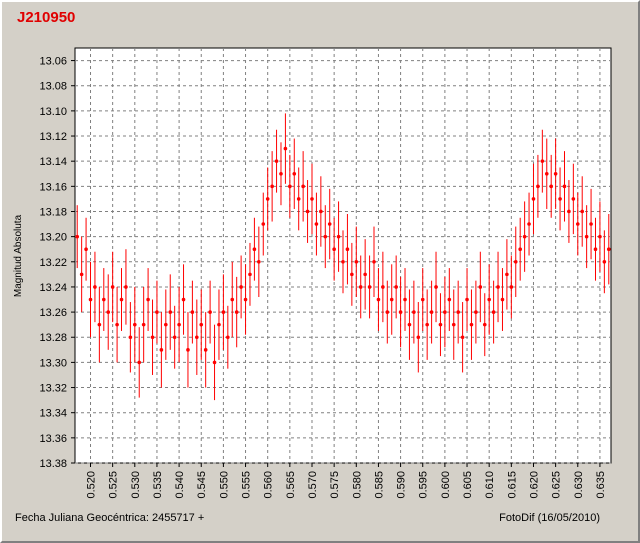 The width and height of the screenshot is (640, 543). Describe the element at coordinates (379, 485) in the screenshot. I see `x-tick-label: 0.585` at that location.